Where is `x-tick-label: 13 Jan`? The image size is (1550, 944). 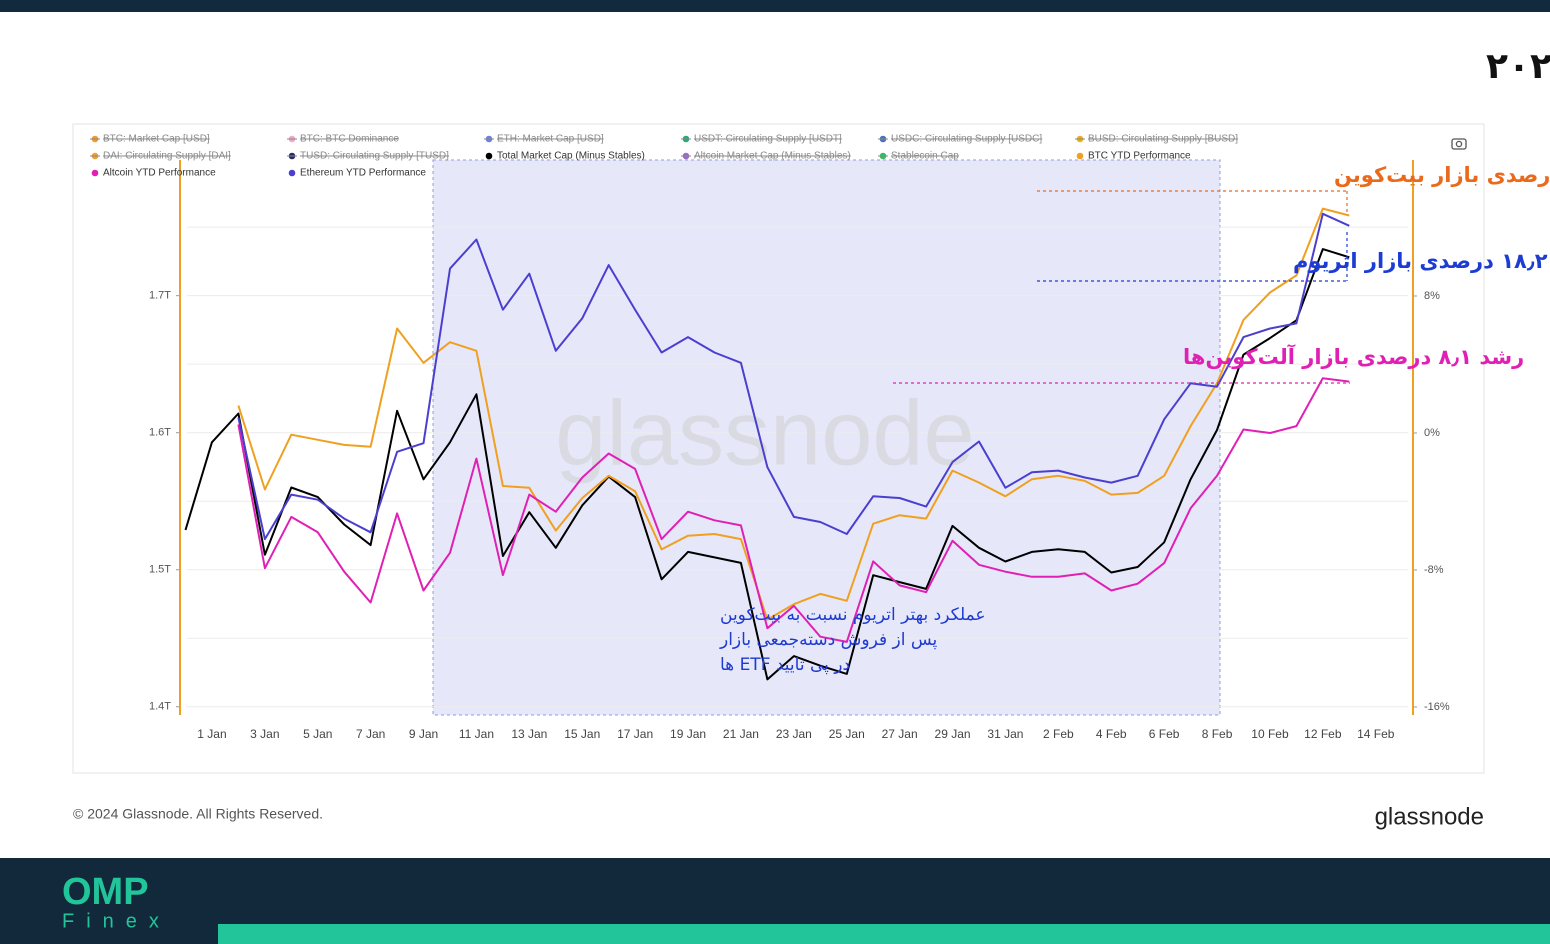
x-tick-label: 13 Jan is located at coordinates (529, 734).